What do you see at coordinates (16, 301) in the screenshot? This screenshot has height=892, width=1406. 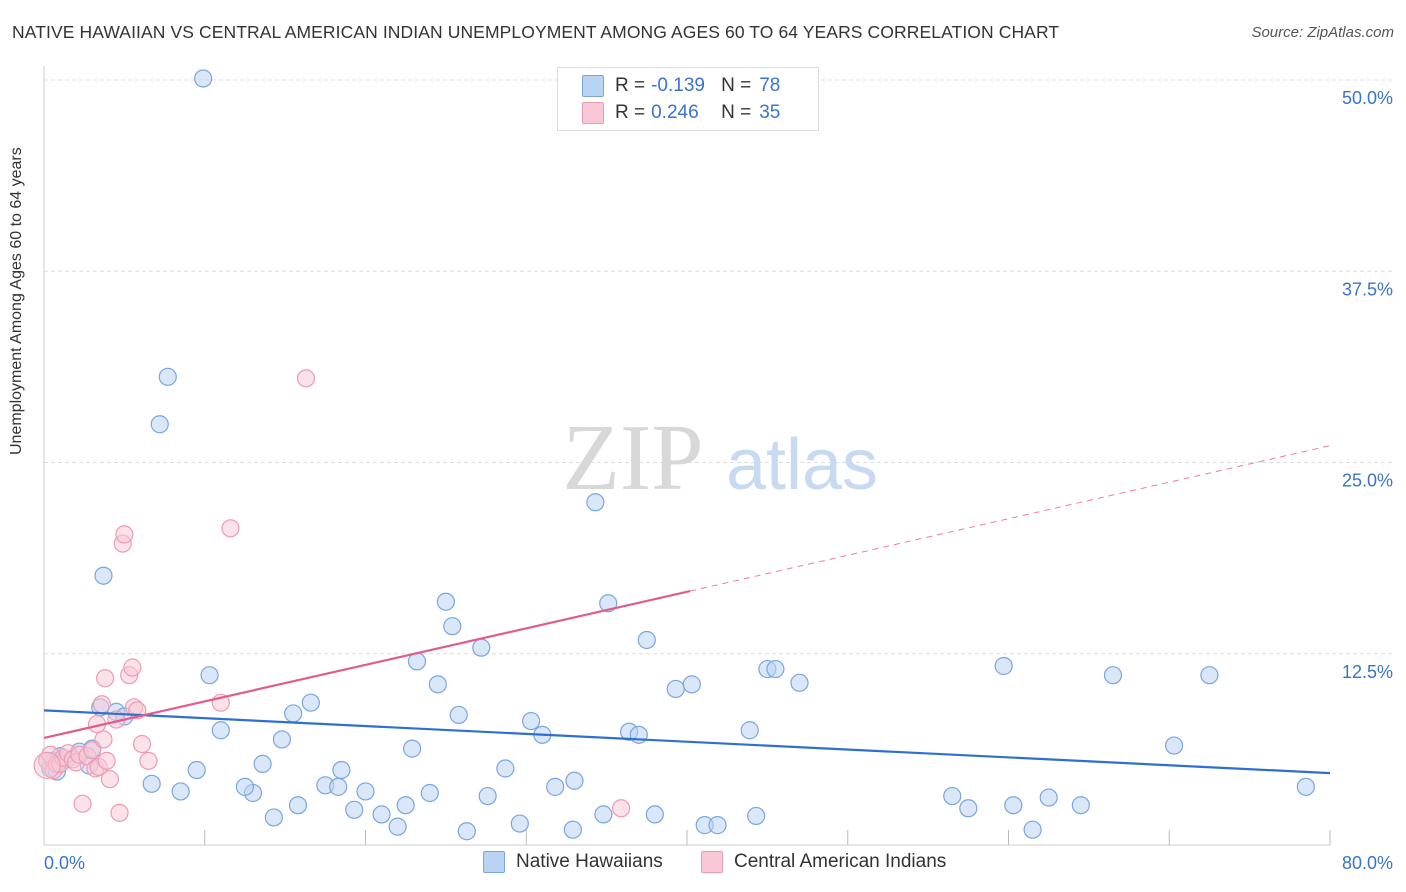 I see `y-axis-label: Unemployment Among Ages 60 to 64 years` at bounding box center [16, 301].